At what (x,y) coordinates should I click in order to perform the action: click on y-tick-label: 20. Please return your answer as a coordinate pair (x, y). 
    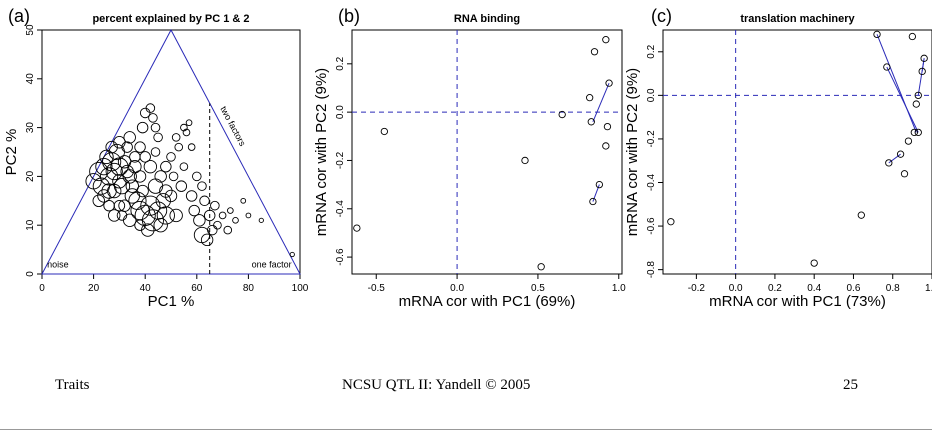
    Looking at the image, I should click on (30, 176).